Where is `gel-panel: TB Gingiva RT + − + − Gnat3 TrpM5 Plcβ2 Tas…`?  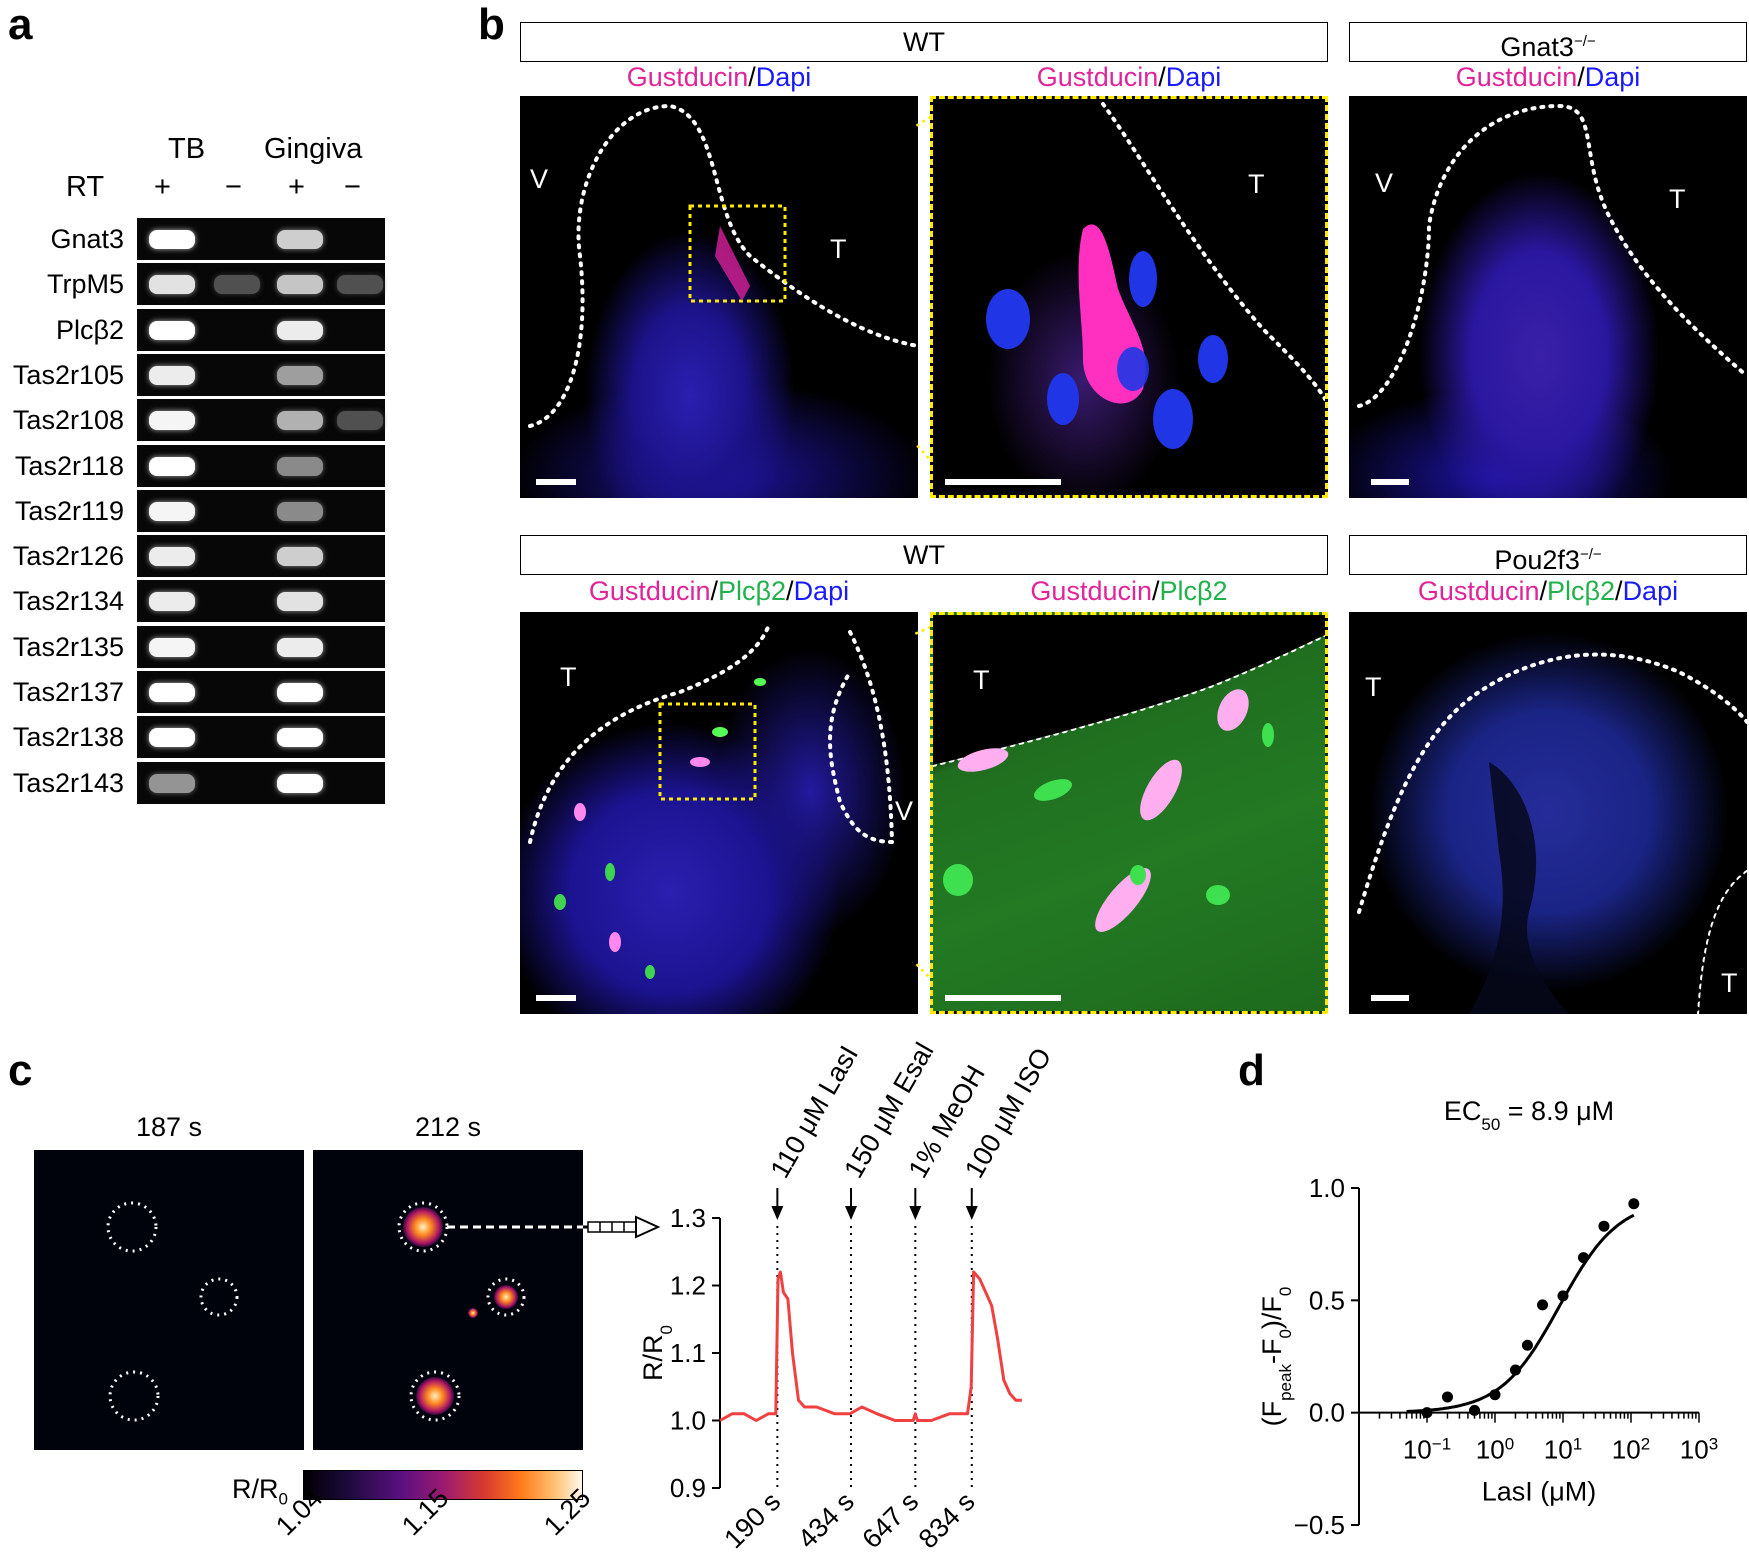
gel-panel: TB Gingiva RT + − + − Gnat3 TrpM5 Plcβ2 Tas… is located at coordinates (200, 410).